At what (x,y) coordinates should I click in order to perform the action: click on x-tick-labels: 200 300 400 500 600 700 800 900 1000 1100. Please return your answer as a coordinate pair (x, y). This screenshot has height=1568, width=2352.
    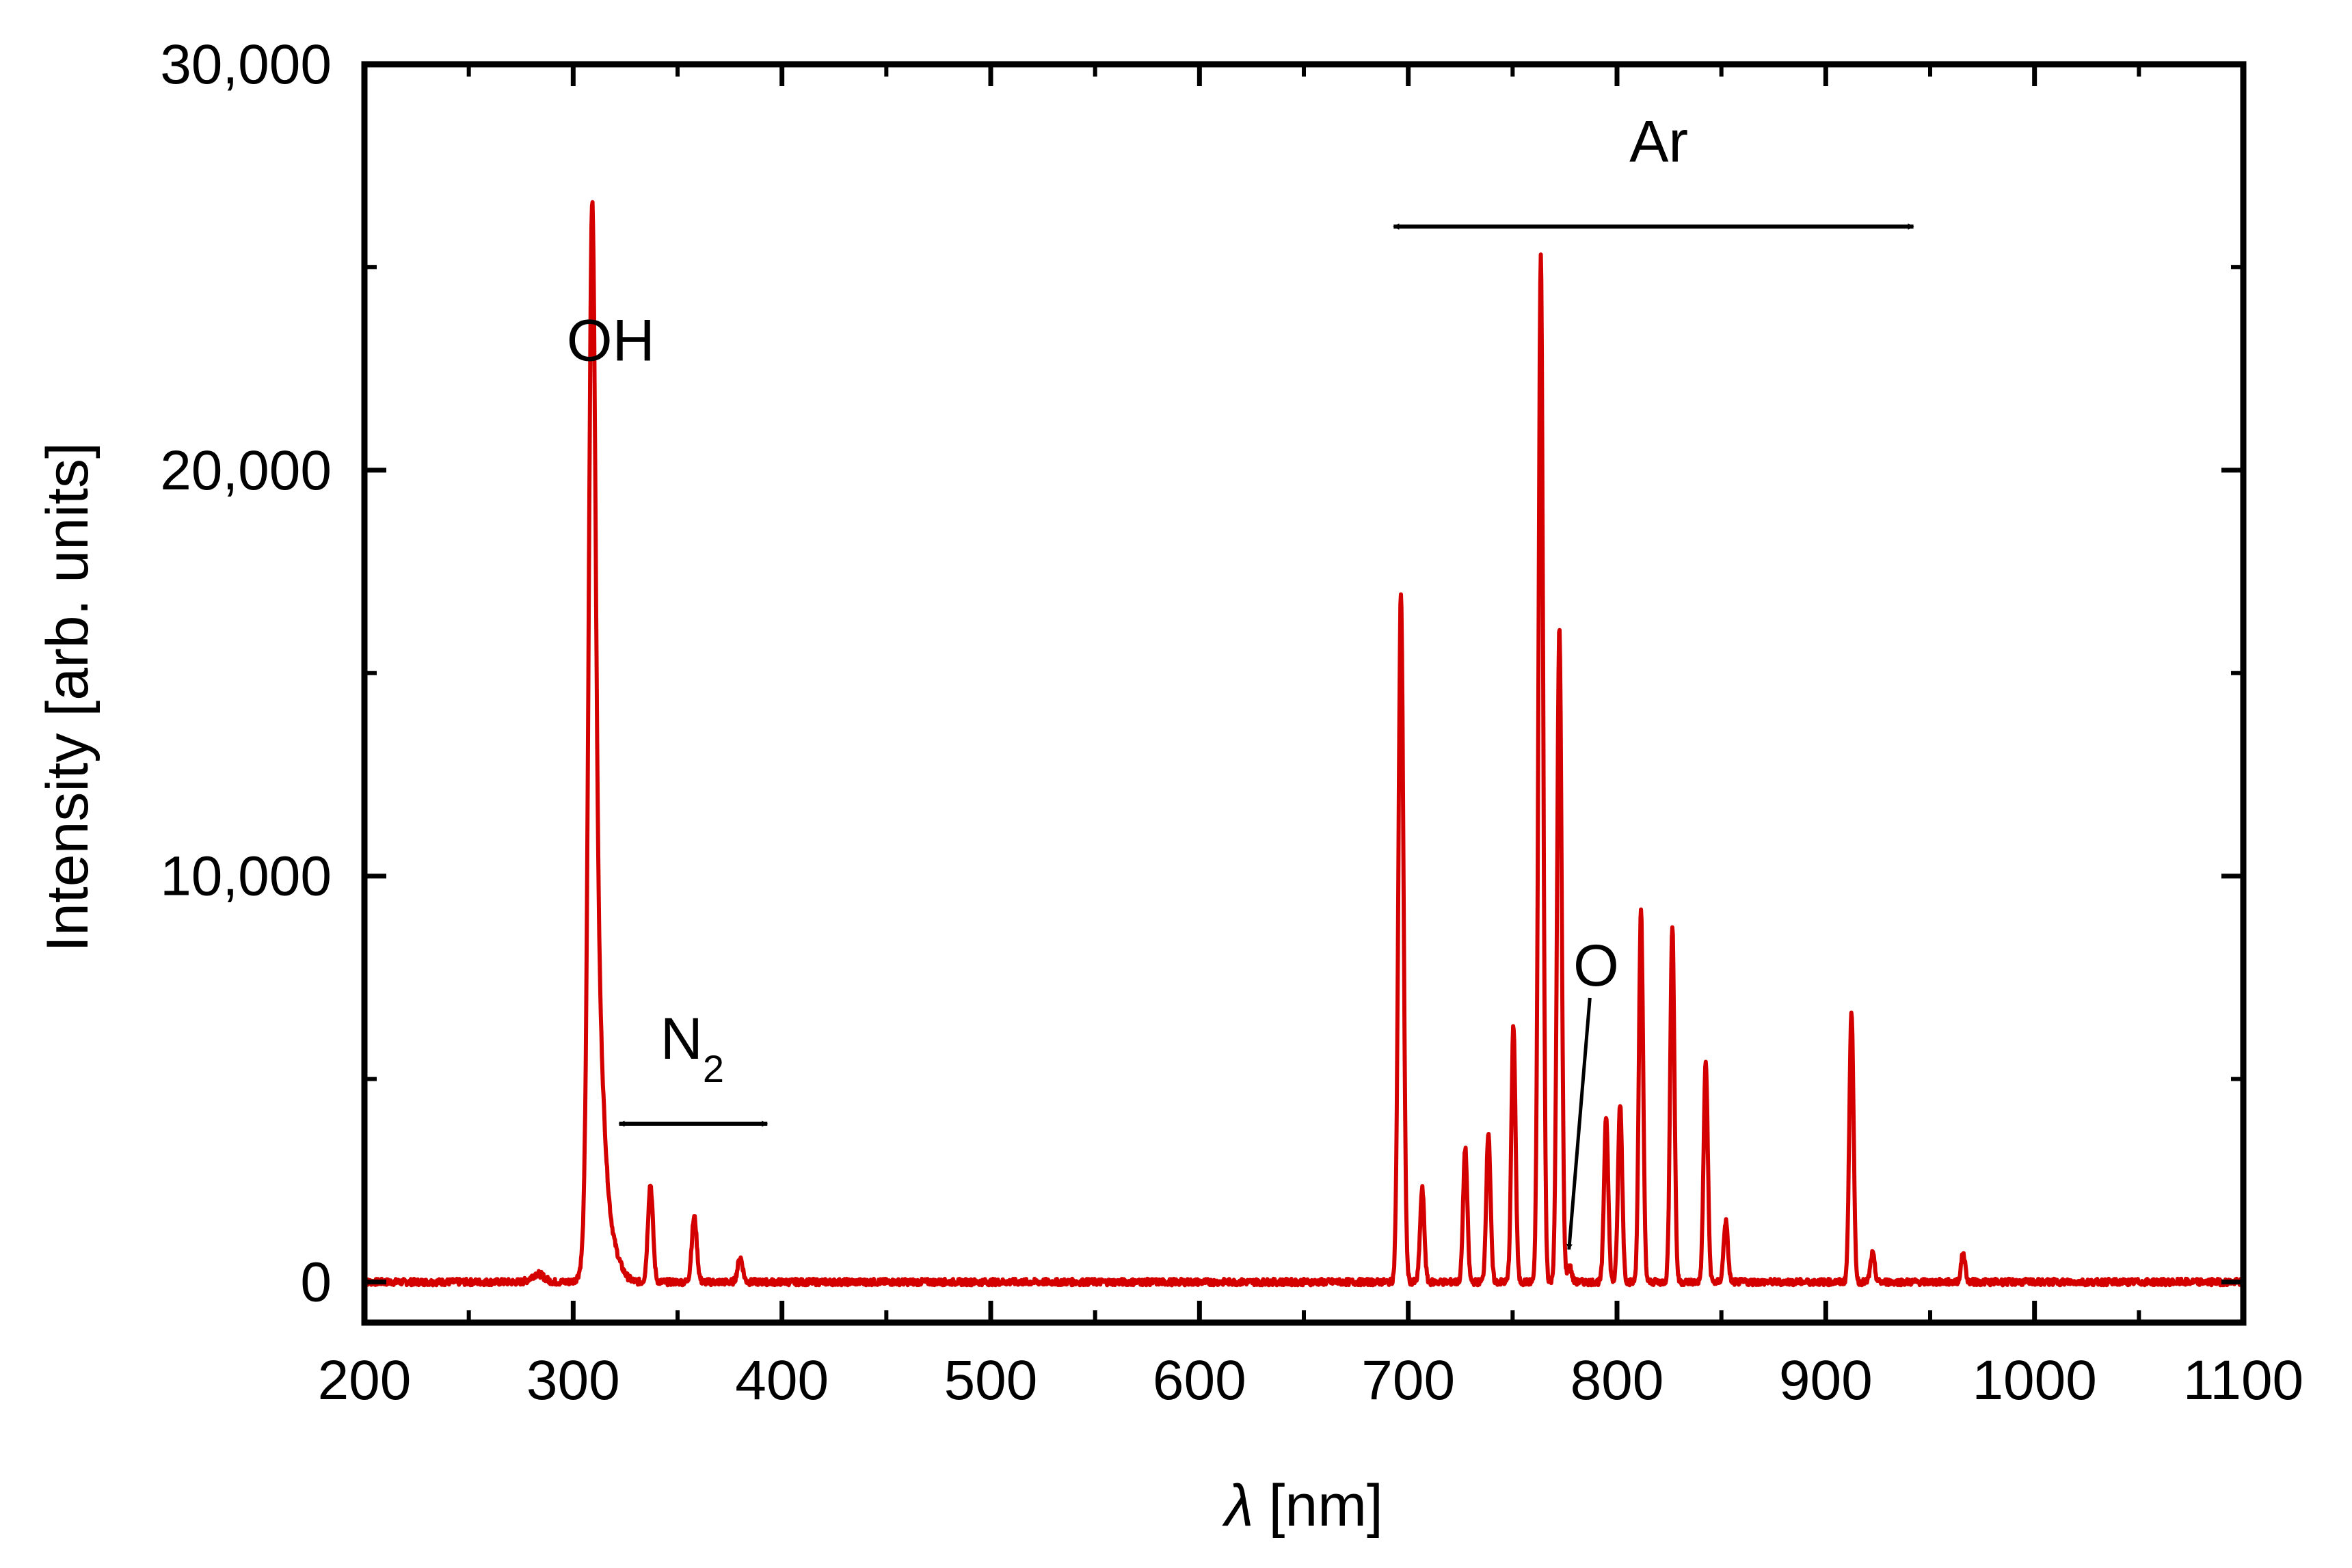
    Looking at the image, I should click on (1311, 1380).